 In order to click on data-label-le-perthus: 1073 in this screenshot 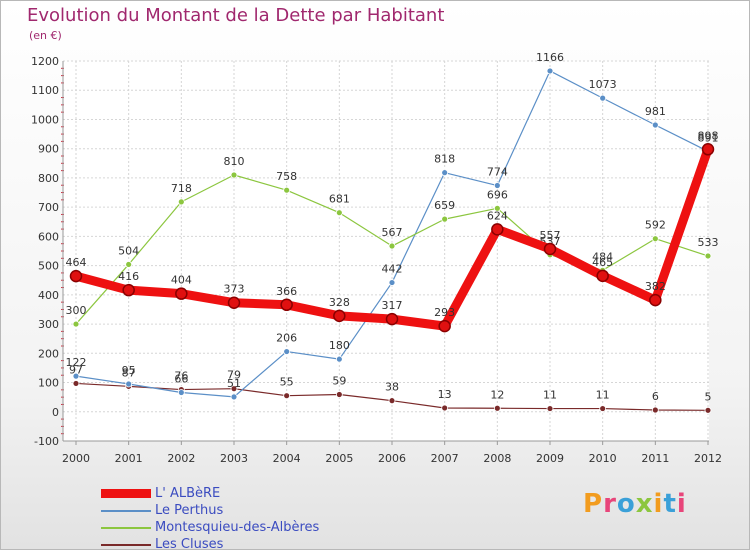, I will do `click(603, 84)`.